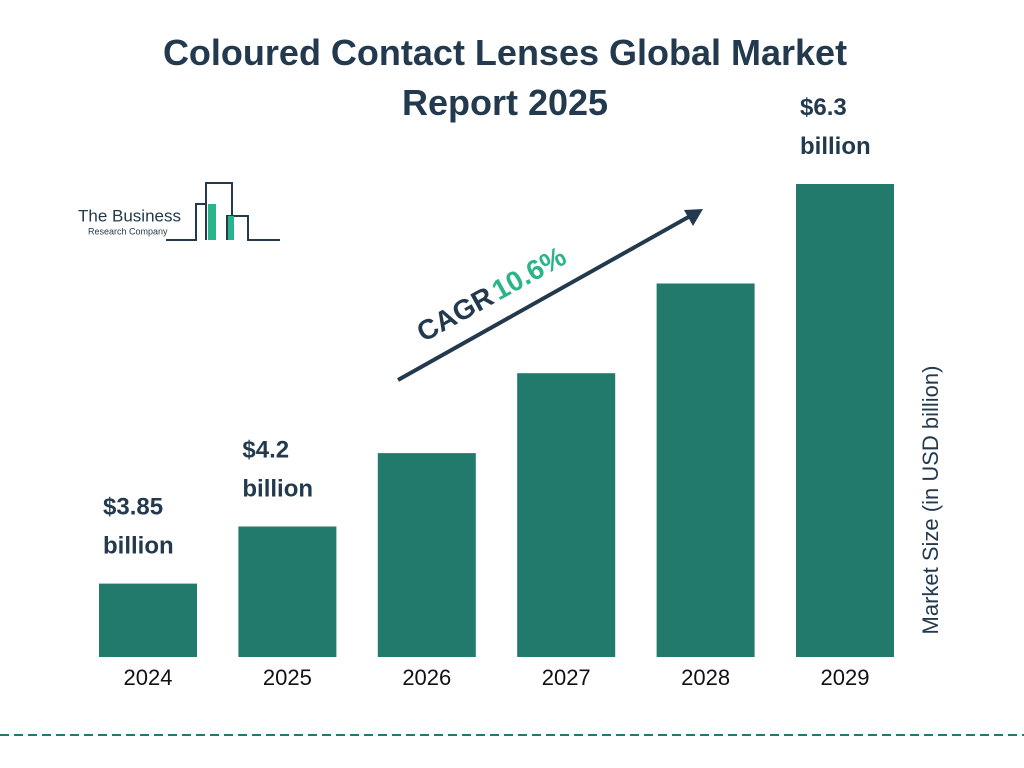 Image resolution: width=1024 pixels, height=768 pixels. I want to click on x-tick-label: 2025, so click(287, 677).